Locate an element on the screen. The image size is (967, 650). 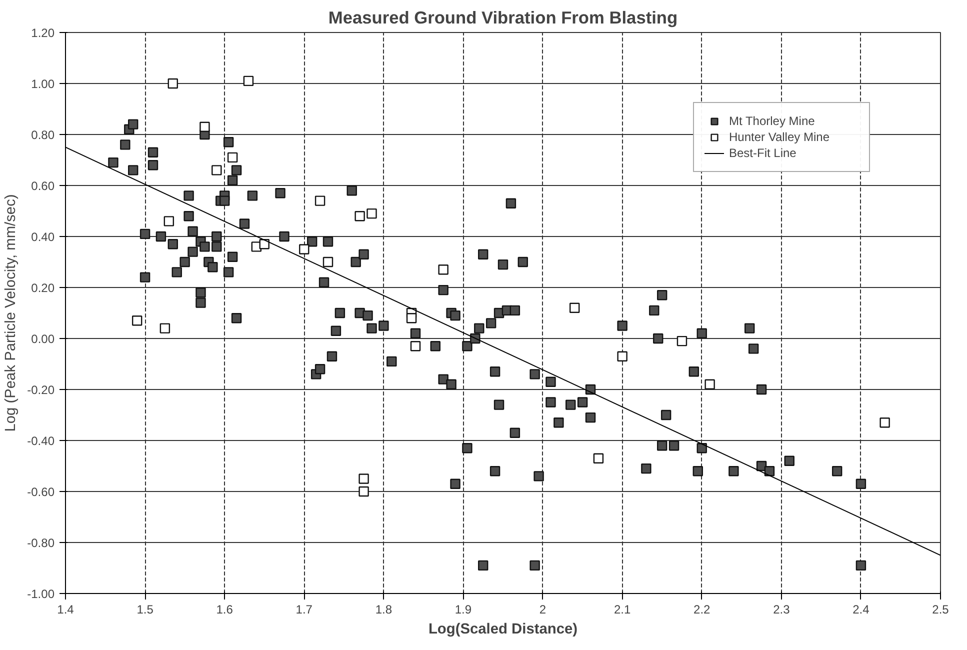
y-tick-label: 0.40 is located at coordinates (43, 237).